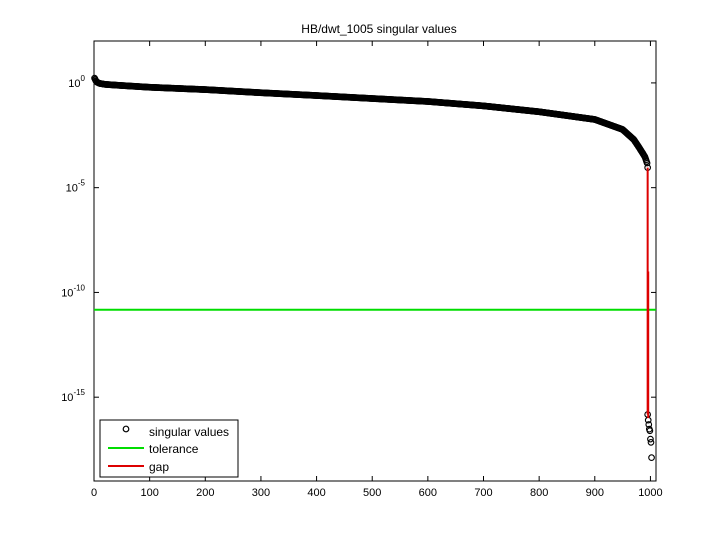 Image resolution: width=720 pixels, height=540 pixels. Describe the element at coordinates (73, 291) in the screenshot. I see `y-tick-label: 10⁻¹⁰` at that location.